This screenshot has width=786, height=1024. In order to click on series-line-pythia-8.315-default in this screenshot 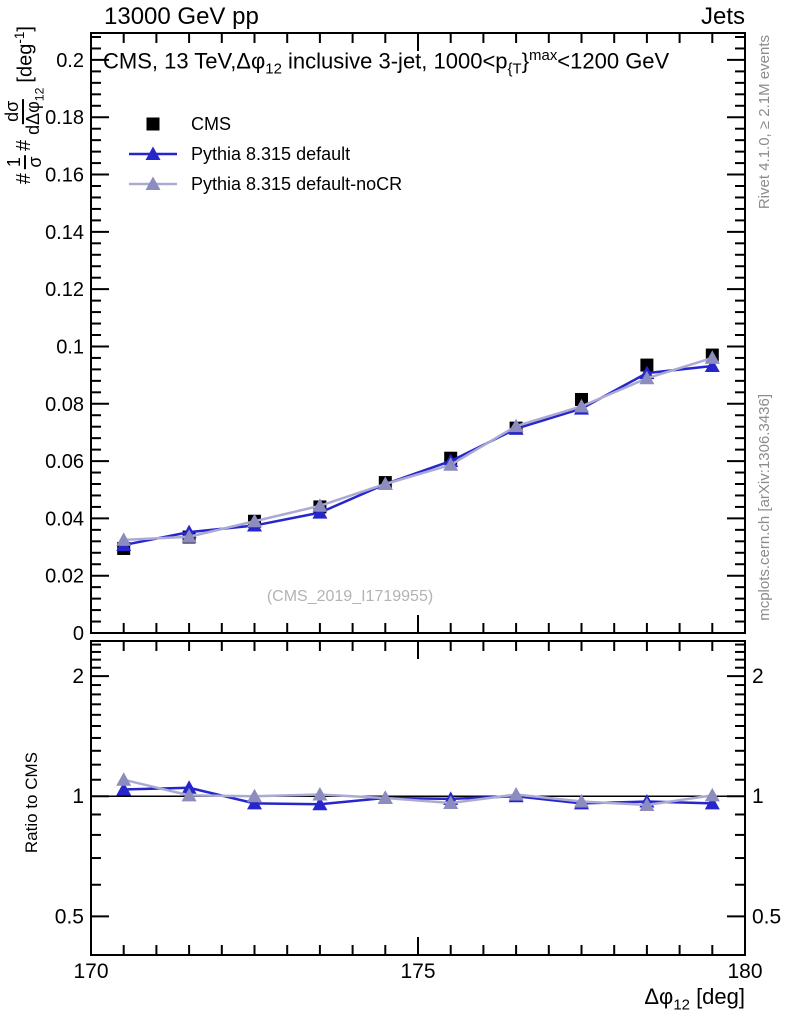, I will do `click(418, 455)`.